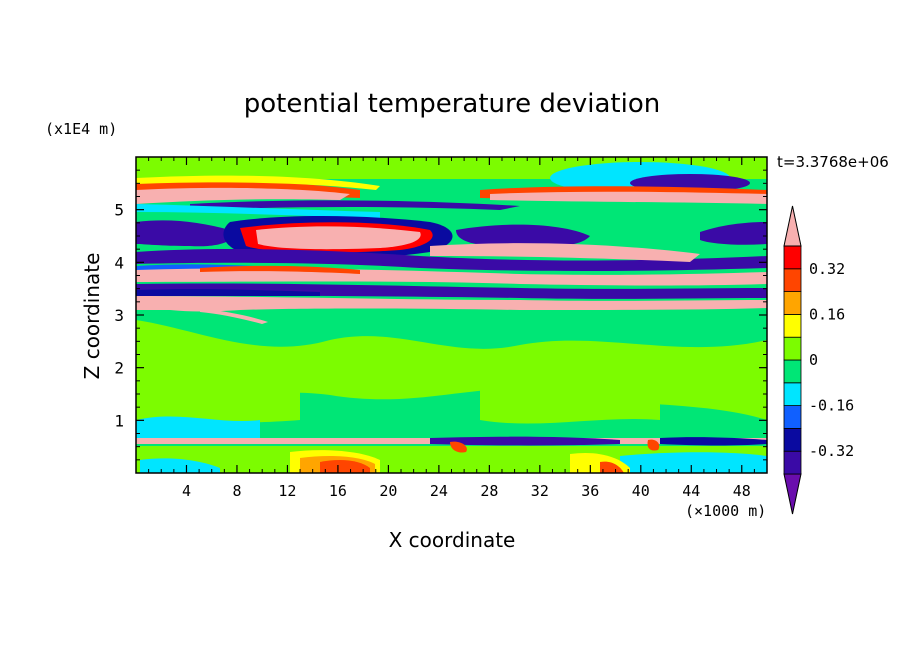 This screenshot has width=904, height=654. Describe the element at coordinates (540, 491) in the screenshot. I see `x-tick-label: 32` at that location.